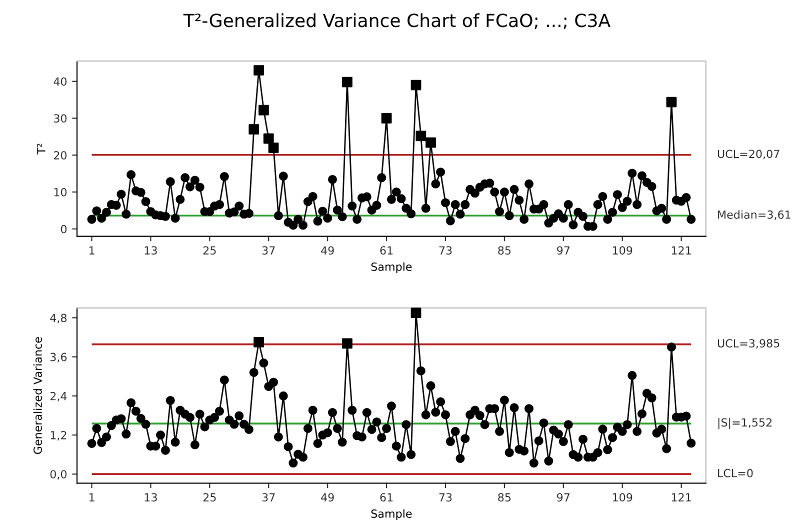  I want to click on y-tick-label: 10, so click(60, 192).